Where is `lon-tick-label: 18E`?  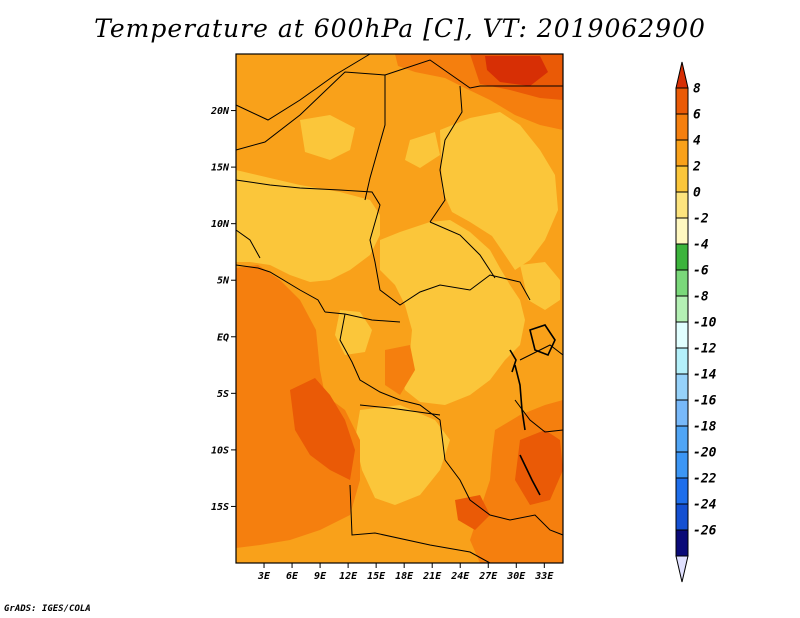
lon-tick-label: 18E is located at coordinates (404, 576).